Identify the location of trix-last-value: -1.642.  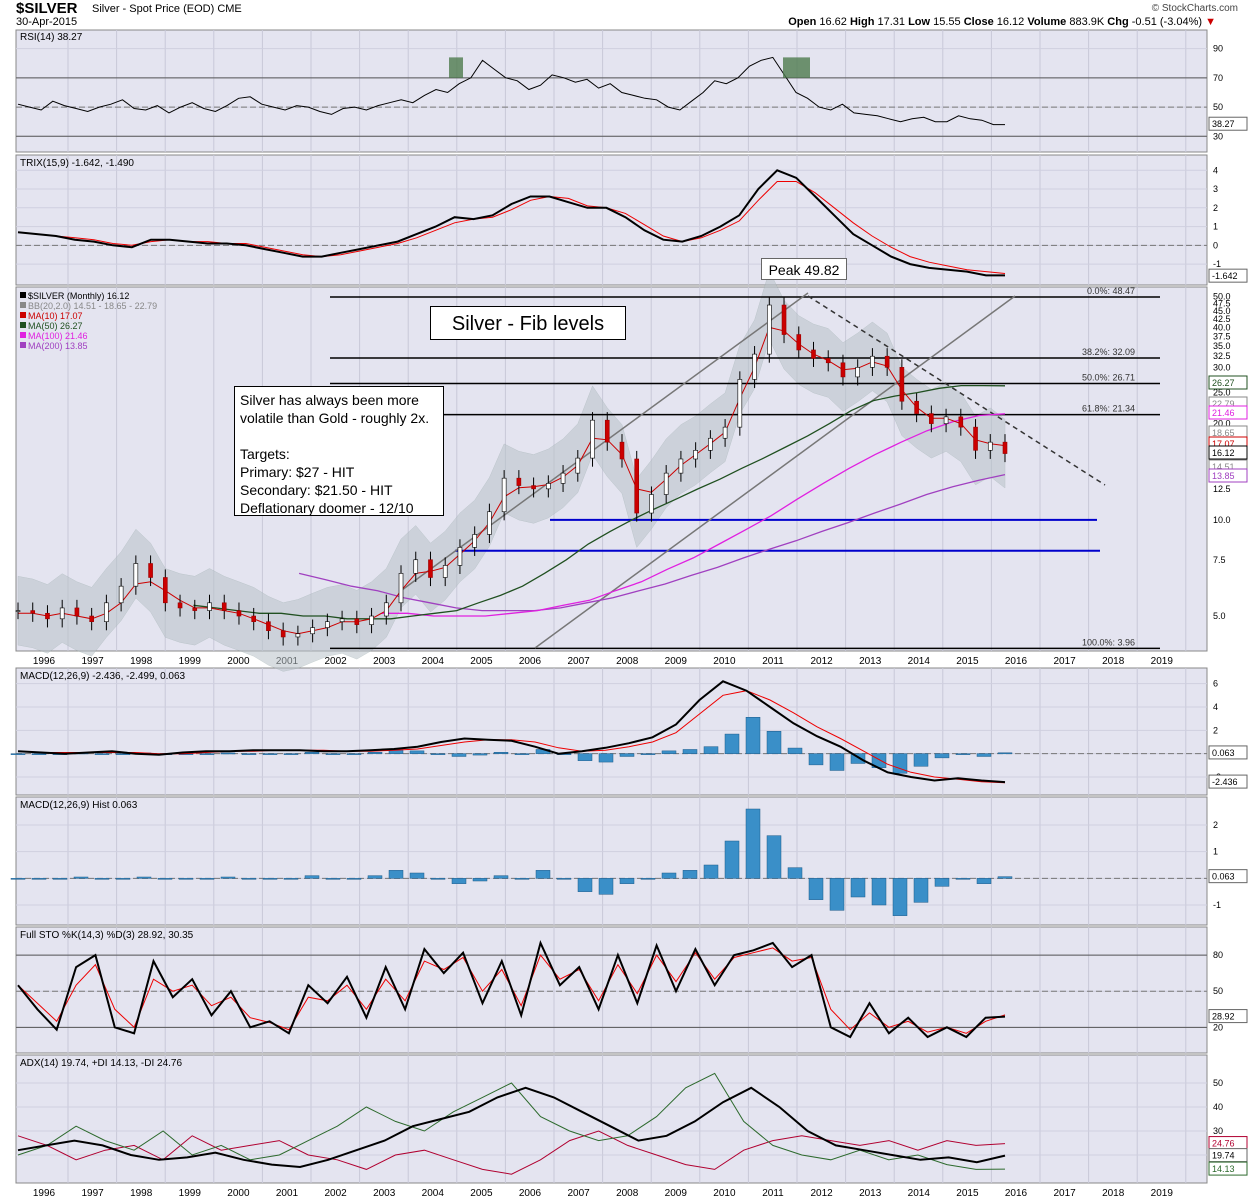
(1225, 276).